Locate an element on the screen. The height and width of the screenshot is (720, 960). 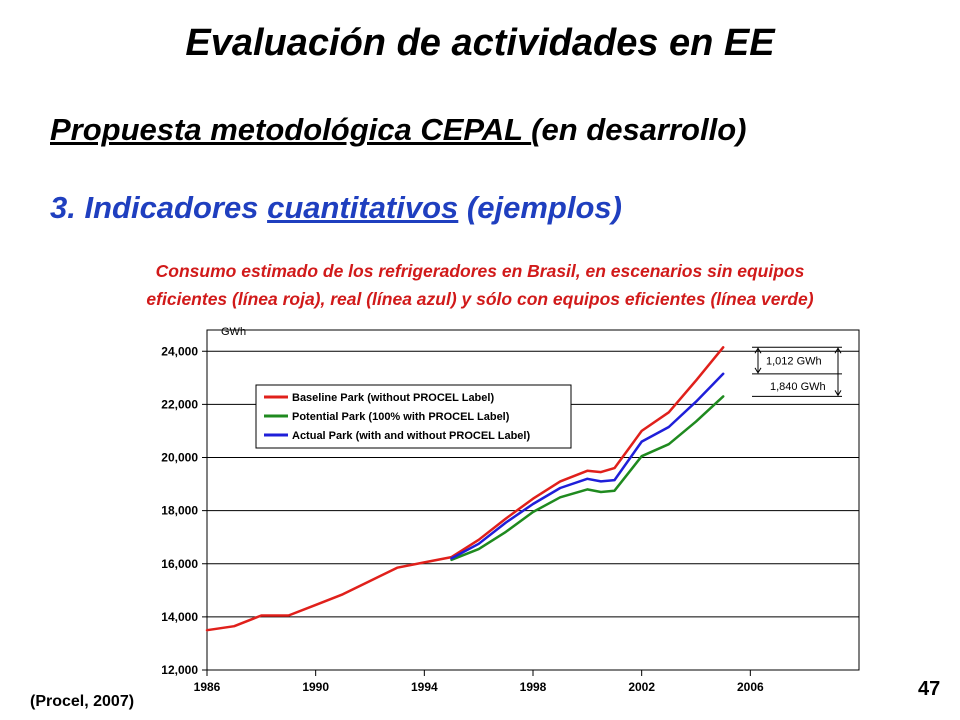
x-tick-label: 1990 is located at coordinates (315, 687).